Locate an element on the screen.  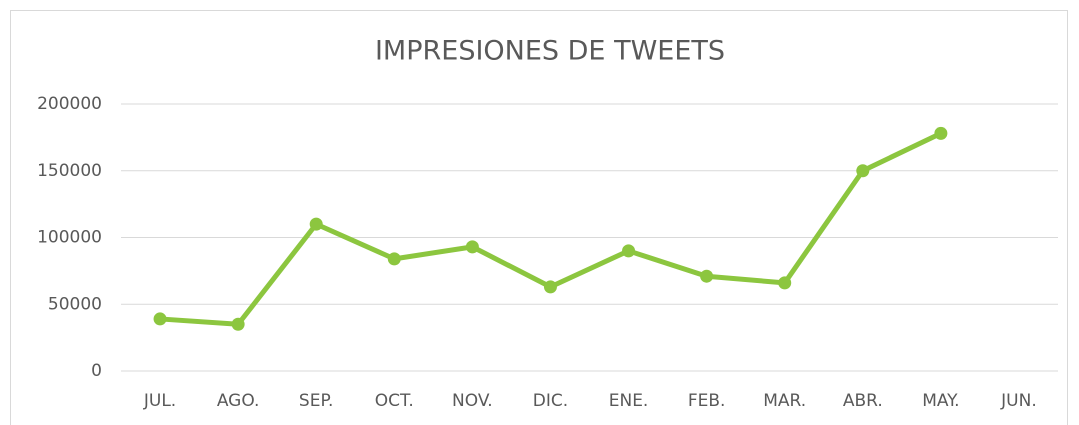
x-tick-label: AGO. is located at coordinates (238, 401).